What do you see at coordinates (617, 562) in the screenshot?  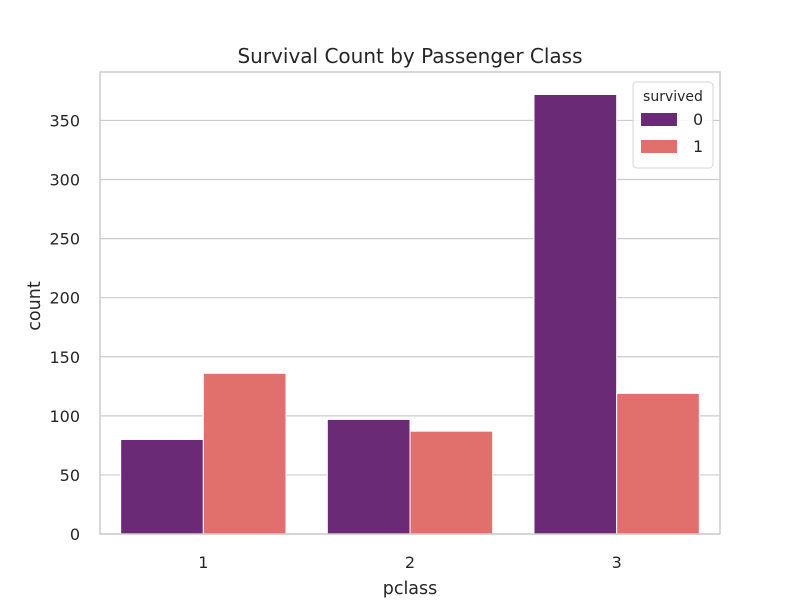 I see `x-tick-label: 3` at bounding box center [617, 562].